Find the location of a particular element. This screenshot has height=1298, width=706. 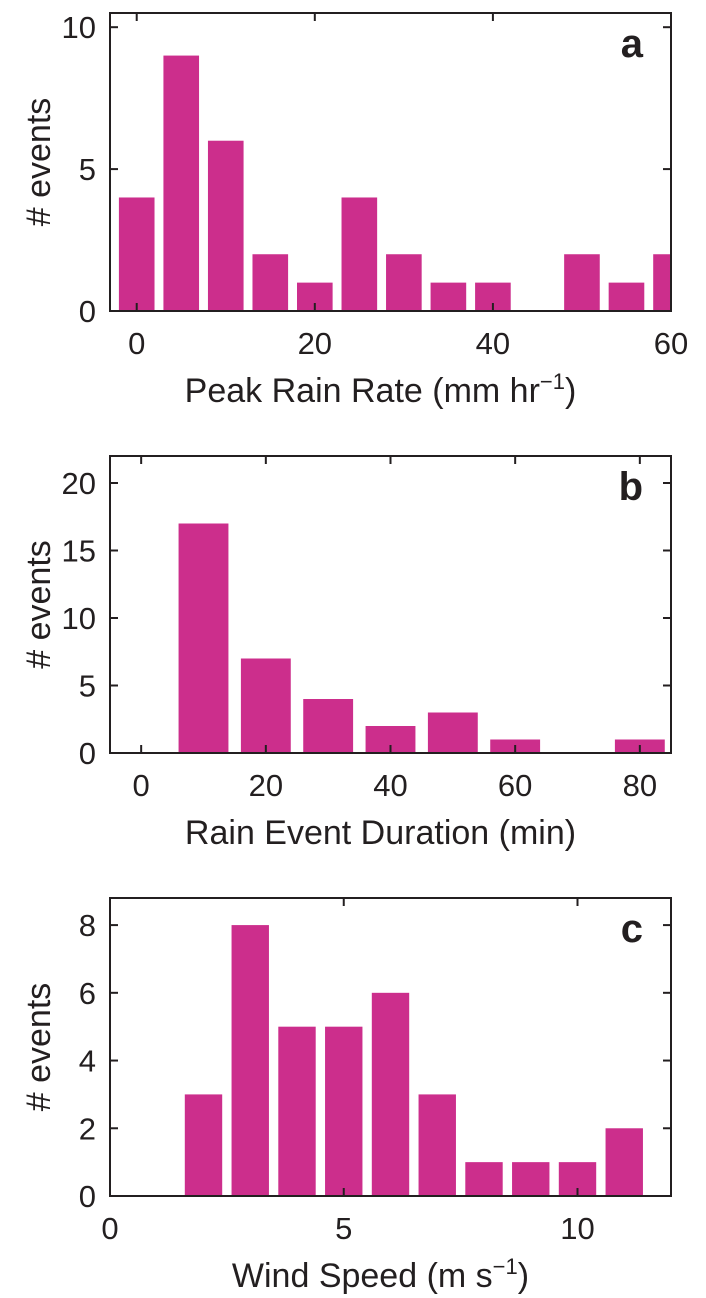

x-axis-label-a: Peak Rain Rate (mm hr−1) is located at coordinates (381, 389).